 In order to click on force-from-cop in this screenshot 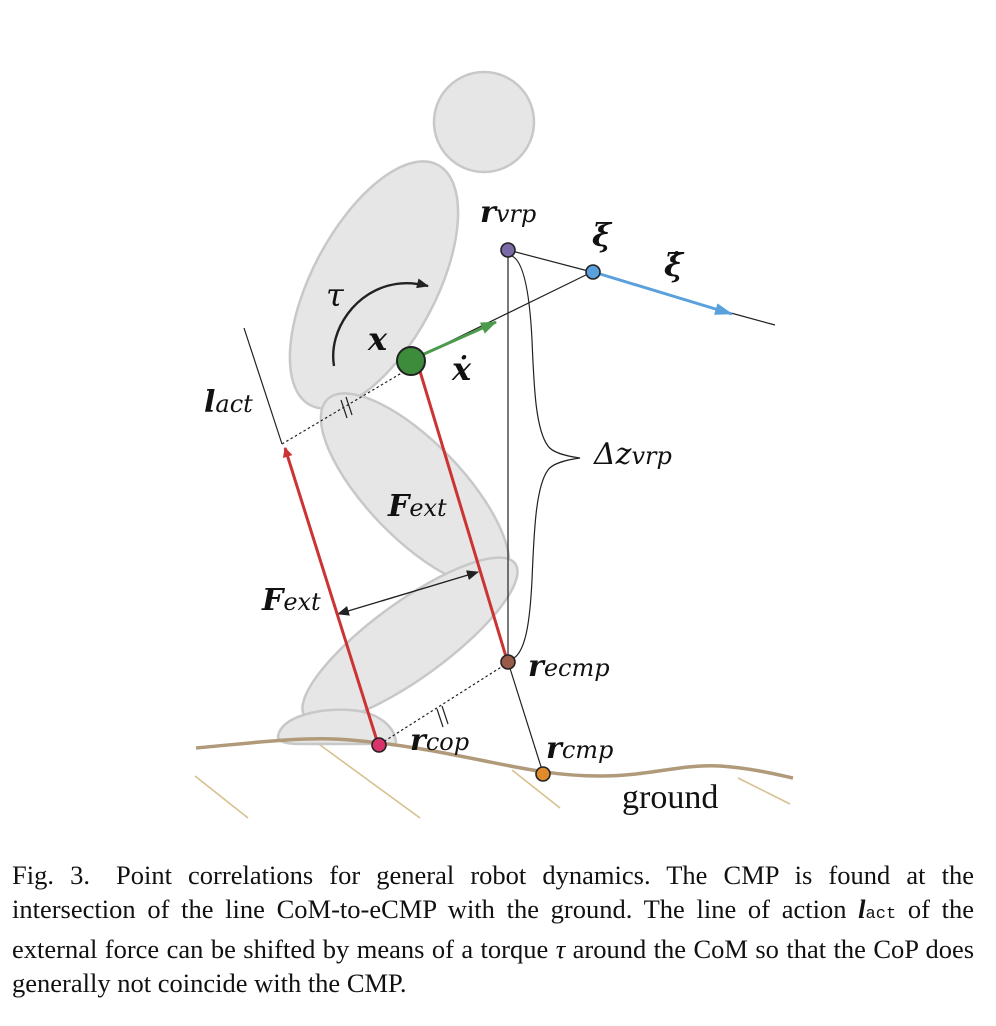, I will do `click(331, 596)`.